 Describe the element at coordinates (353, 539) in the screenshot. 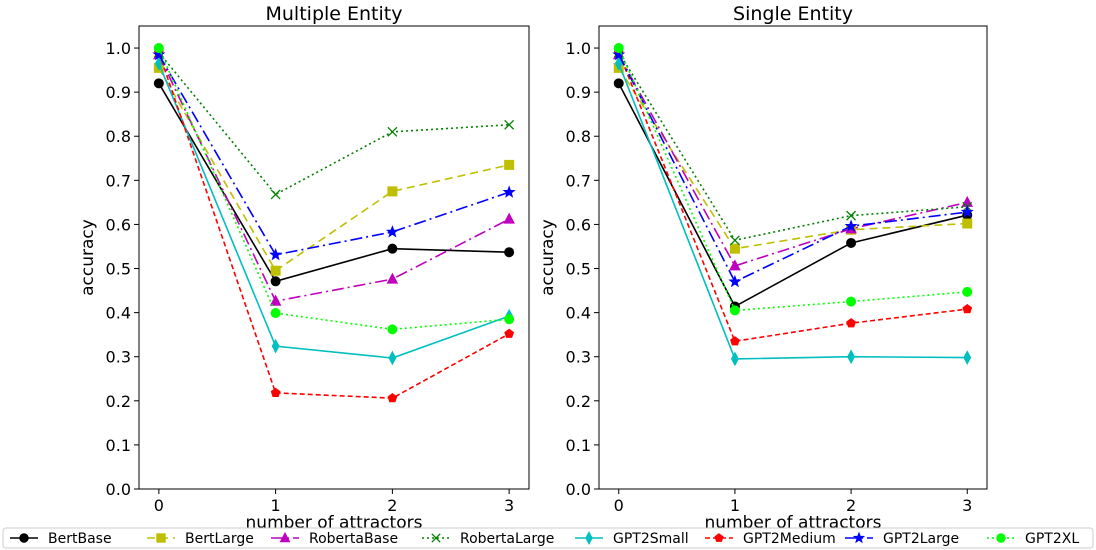

I see `legend-label: RobertaBase` at that location.